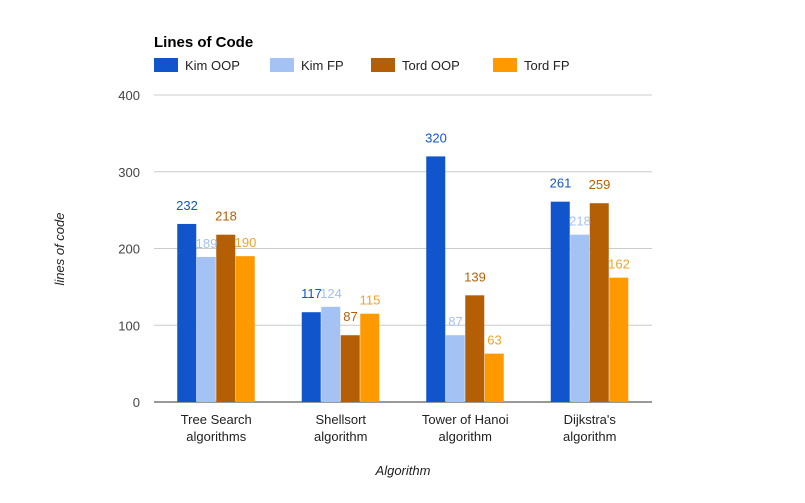  I want to click on x-category-label-3-1: algorithm, so click(589, 436).